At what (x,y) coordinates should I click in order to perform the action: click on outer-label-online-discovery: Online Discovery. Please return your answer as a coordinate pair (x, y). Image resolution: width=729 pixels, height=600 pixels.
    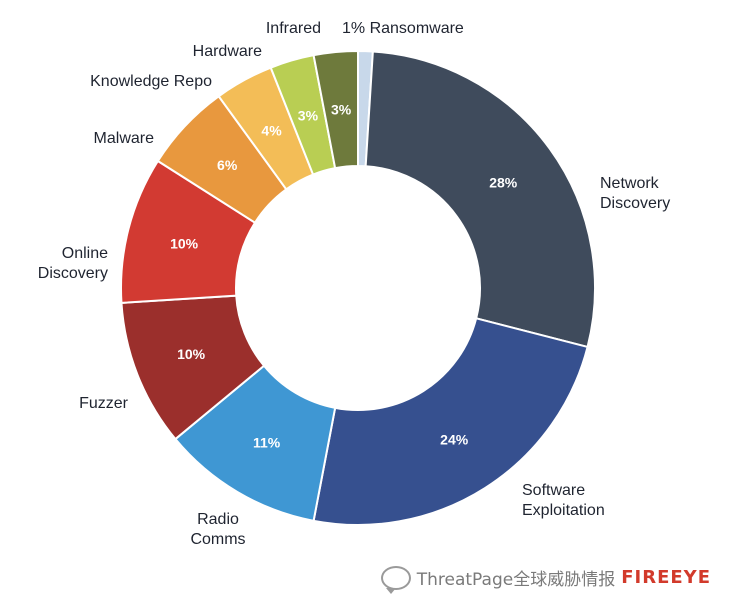
    Looking at the image, I should click on (73, 263).